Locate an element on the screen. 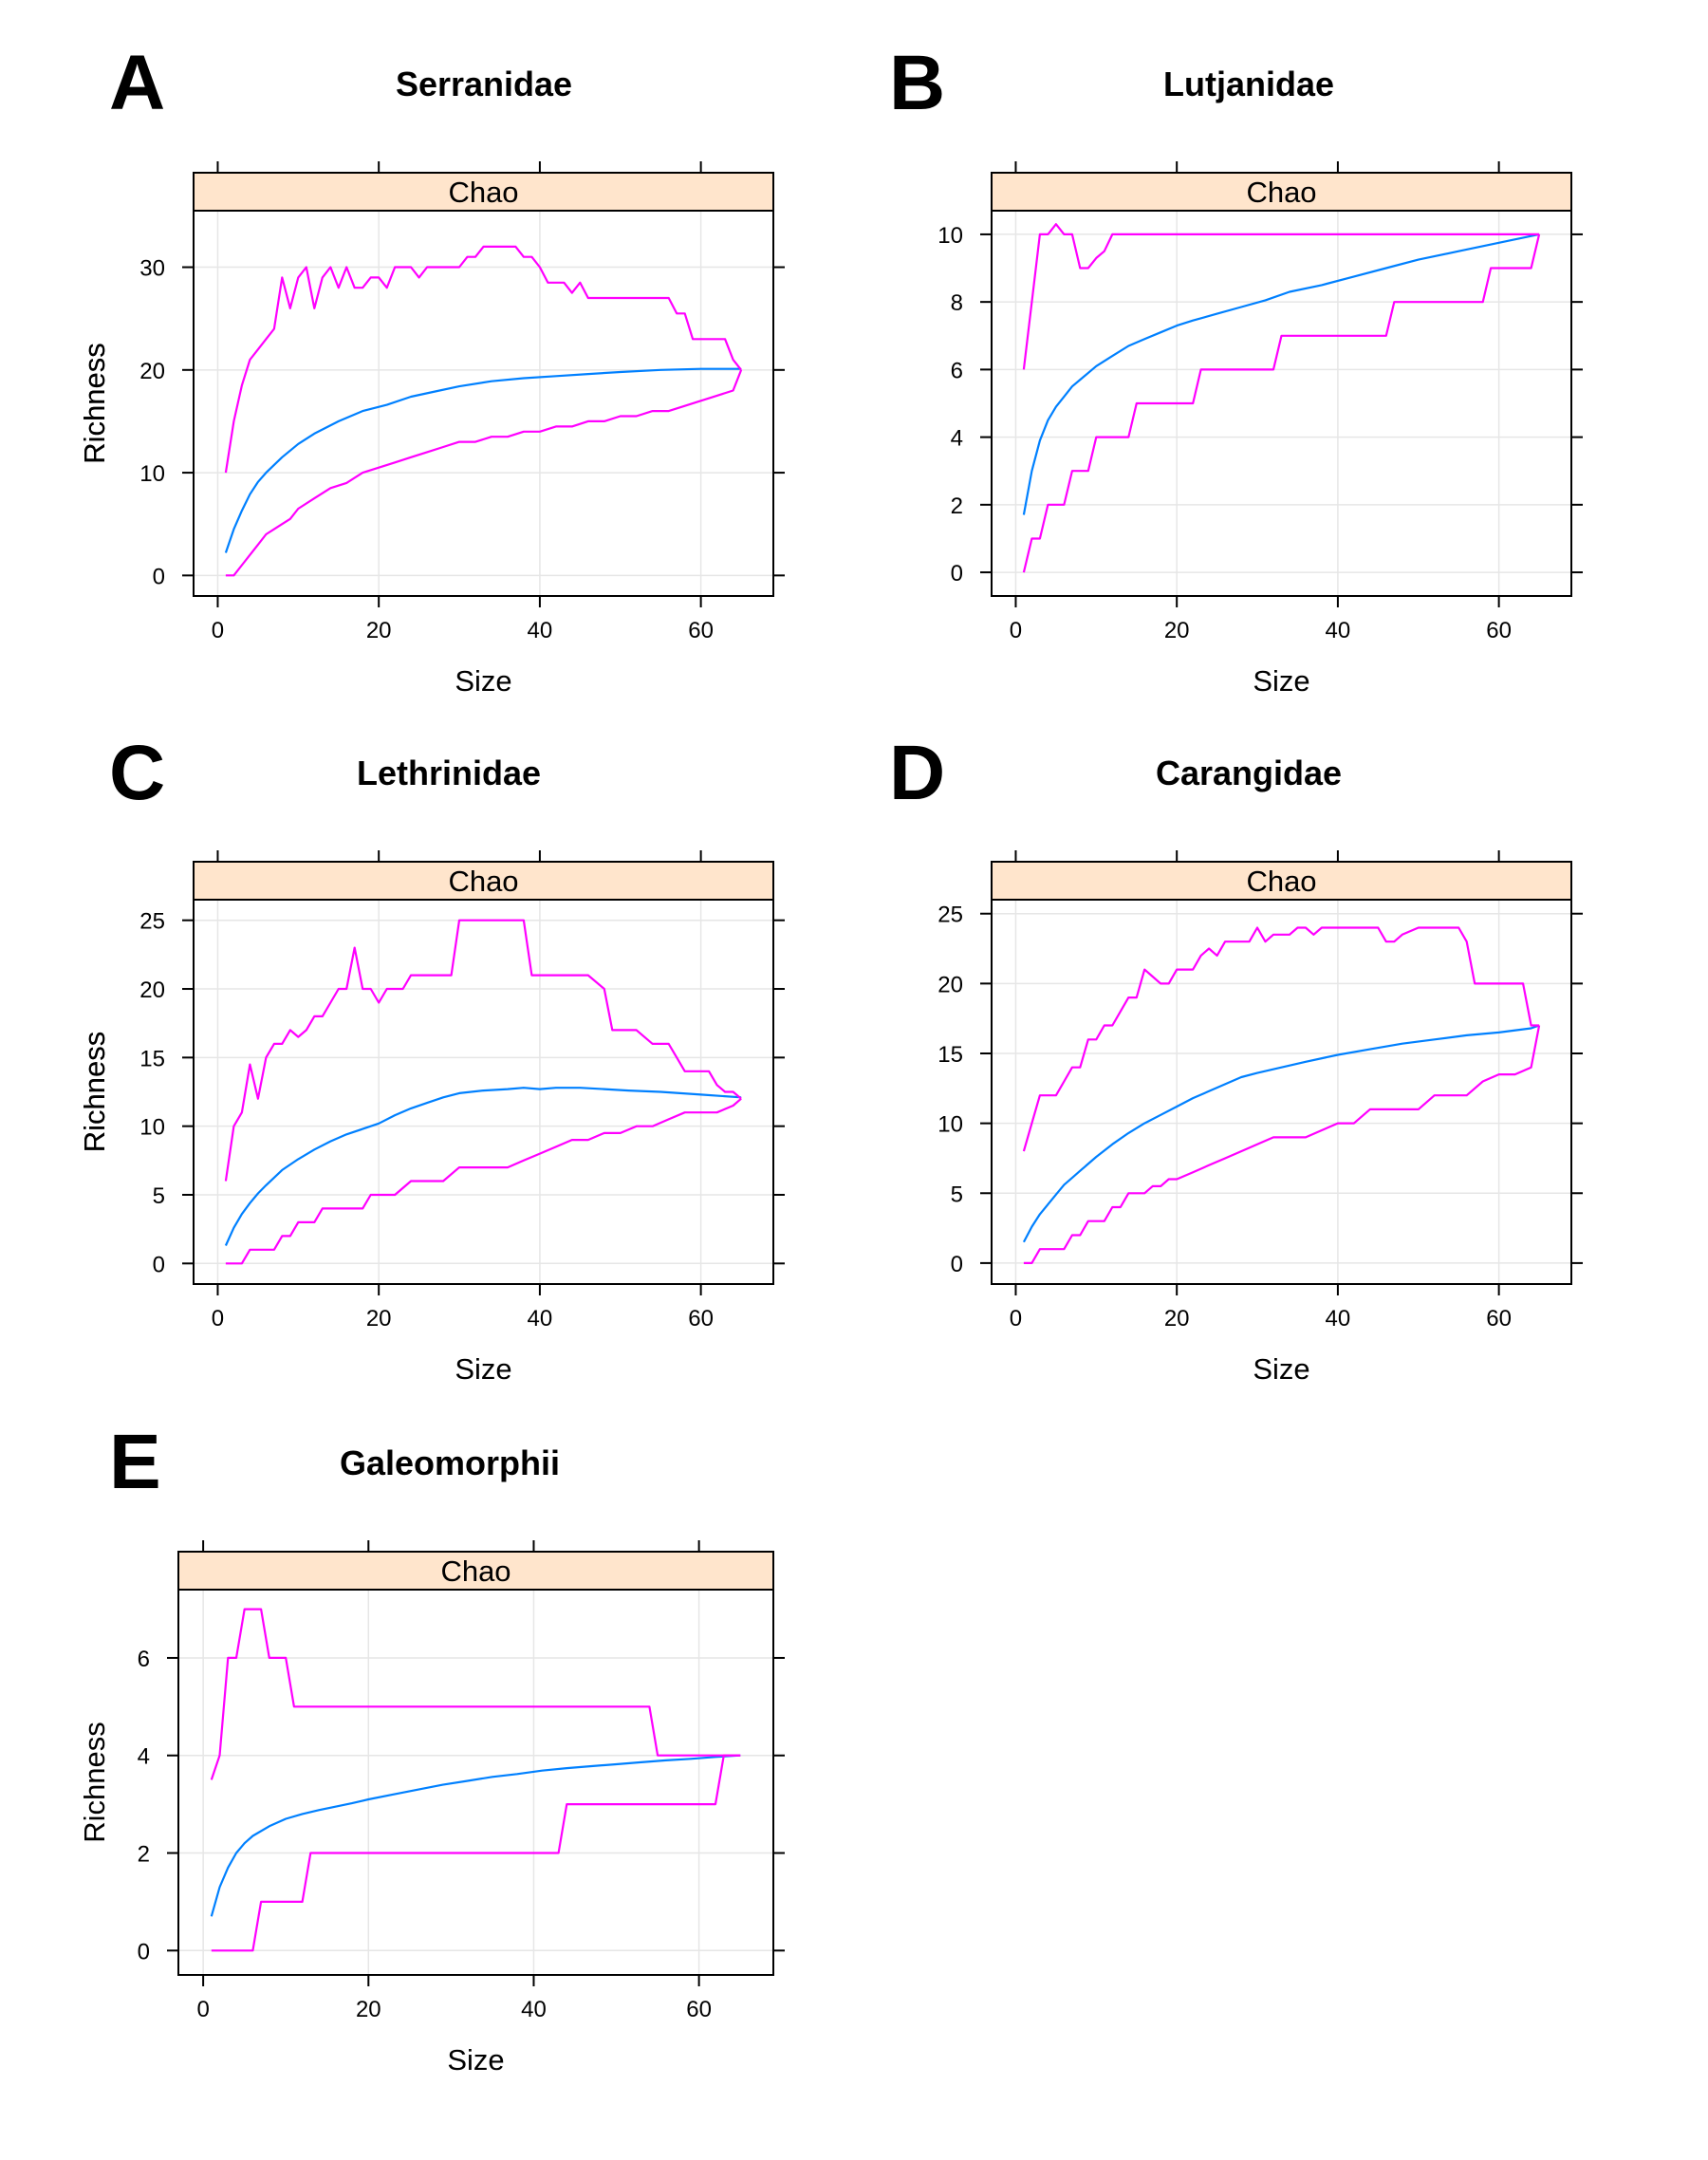  panel-letter: C is located at coordinates (137, 773).